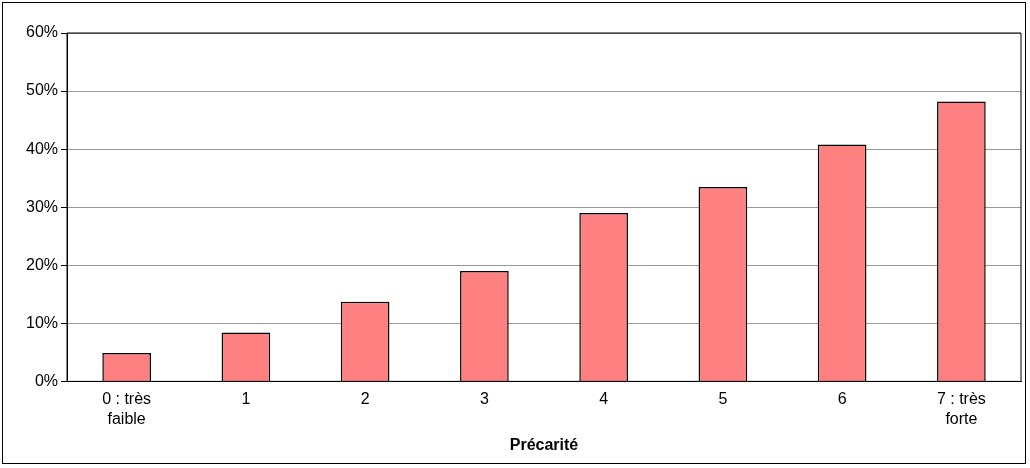 The height and width of the screenshot is (468, 1030). I want to click on x-tick-label: 0 : très faible, so click(127, 408).